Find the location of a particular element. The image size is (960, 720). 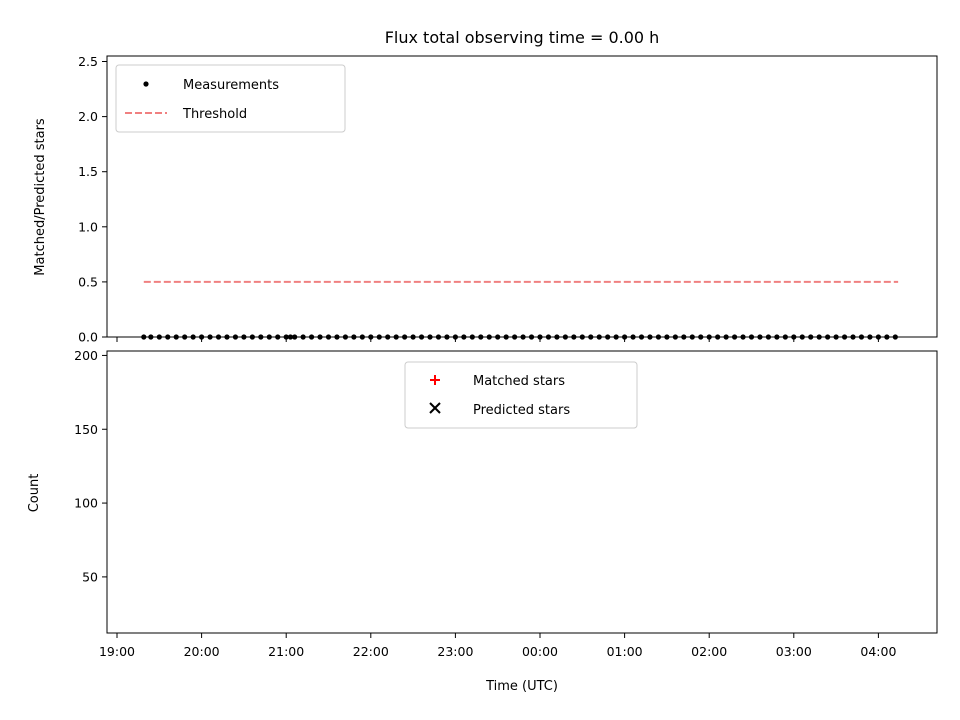

x-tick-label: 02:00 is located at coordinates (709, 651).